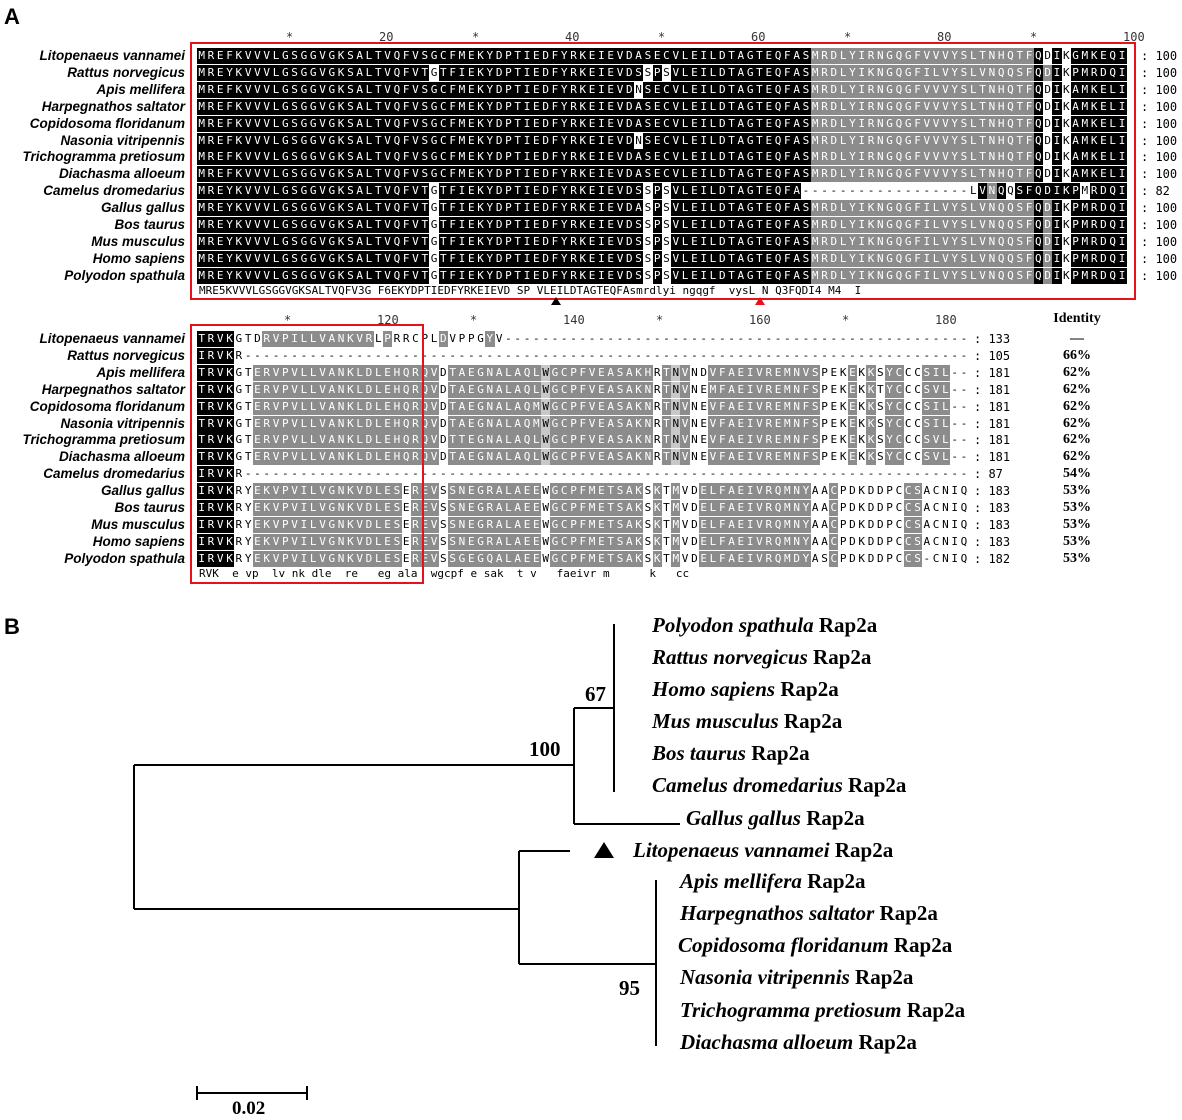 Image resolution: width=1182 pixels, height=1120 pixels. Describe the element at coordinates (113, 106) in the screenshot. I see `species-label: Harpegnathos saltator` at that location.